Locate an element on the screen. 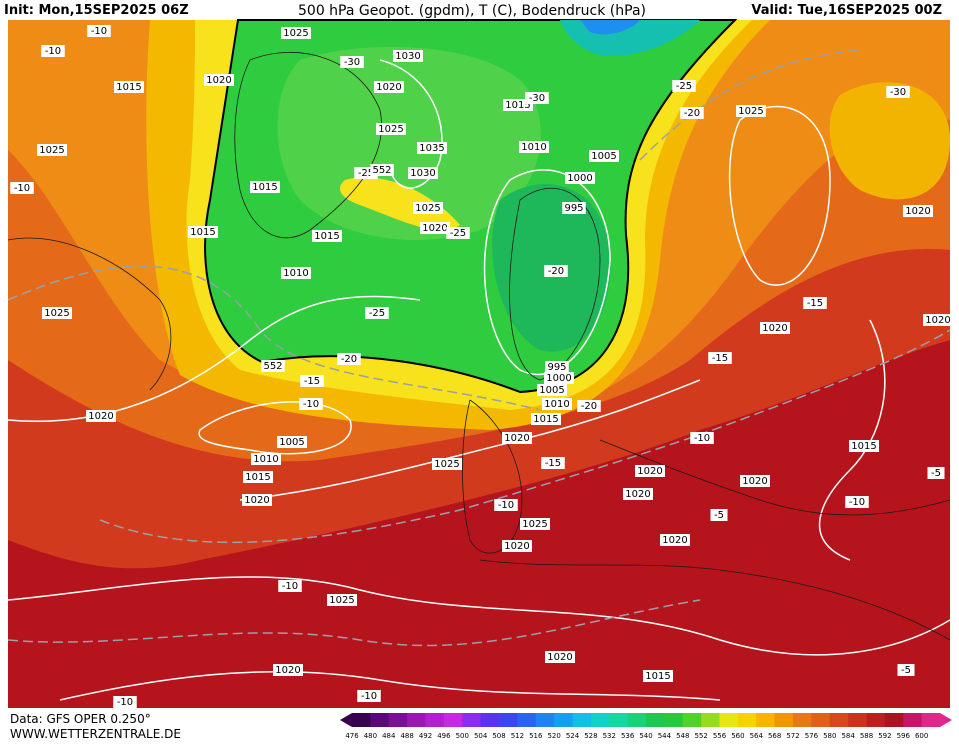  colorbar-label: 516 is located at coordinates (536, 736).